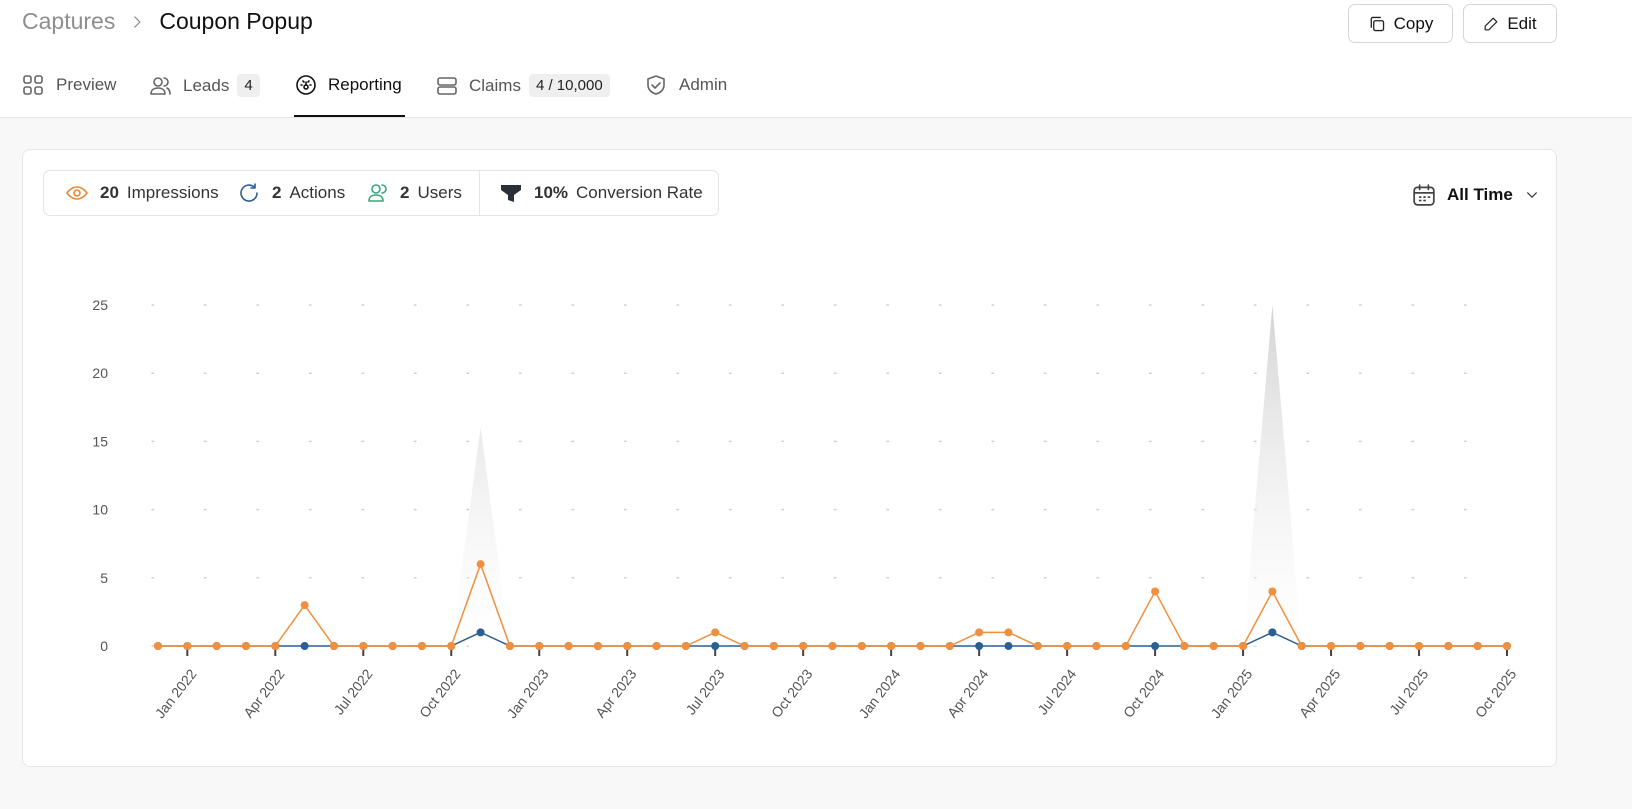 The image size is (1632, 809). I want to click on tab: Leads 4, so click(204, 85).